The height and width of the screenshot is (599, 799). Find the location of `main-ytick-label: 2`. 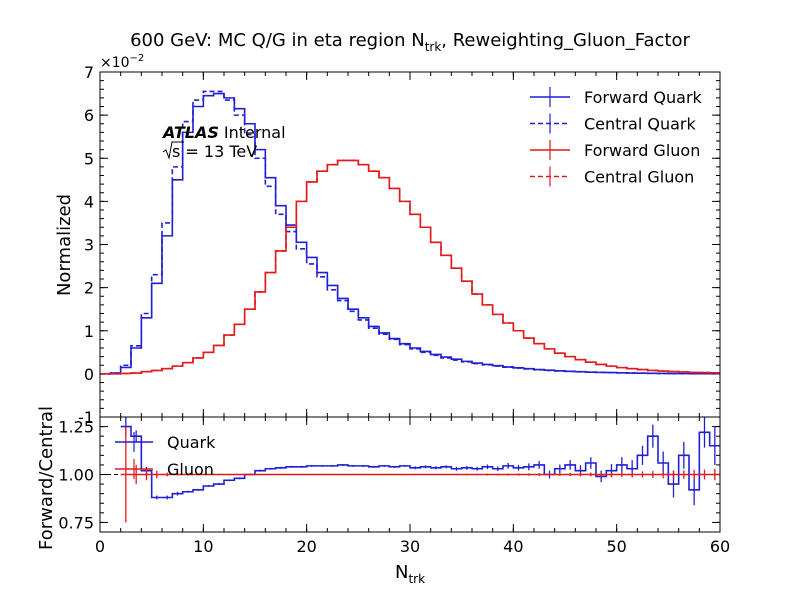

main-ytick-label: 2 is located at coordinates (89, 288).